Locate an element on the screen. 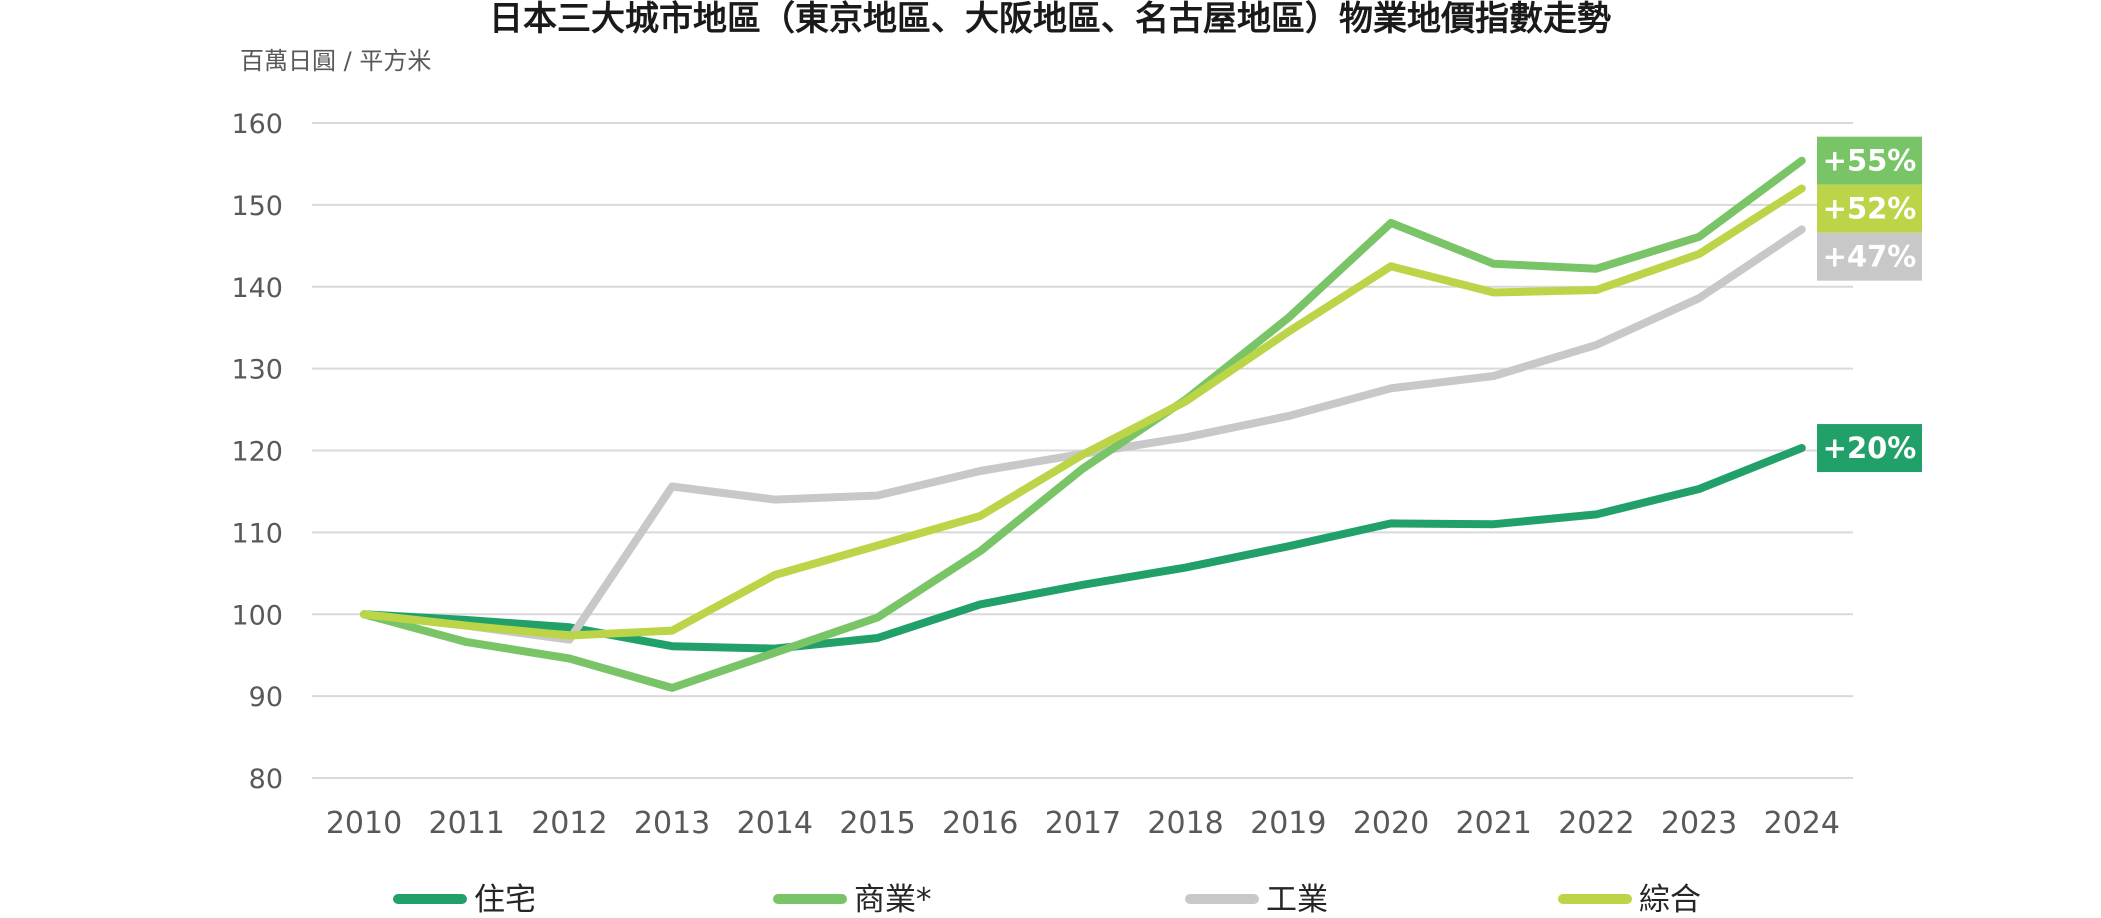 The width and height of the screenshot is (2101, 918). y-tick-label: 130 is located at coordinates (257, 370).